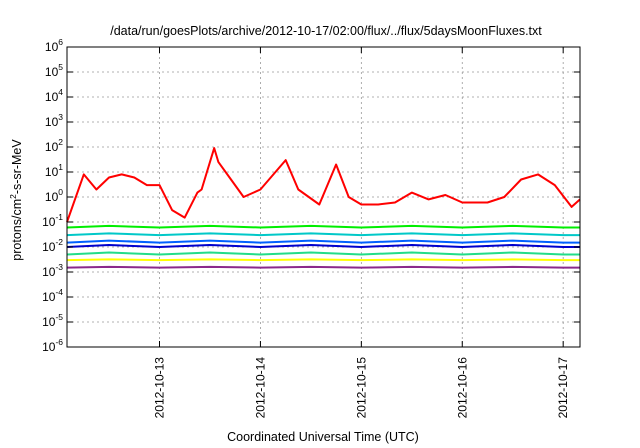 Image resolution: width=640 pixels, height=448 pixels. What do you see at coordinates (361, 388) in the screenshot?
I see `x-tick-label: 2012-10-15` at bounding box center [361, 388].